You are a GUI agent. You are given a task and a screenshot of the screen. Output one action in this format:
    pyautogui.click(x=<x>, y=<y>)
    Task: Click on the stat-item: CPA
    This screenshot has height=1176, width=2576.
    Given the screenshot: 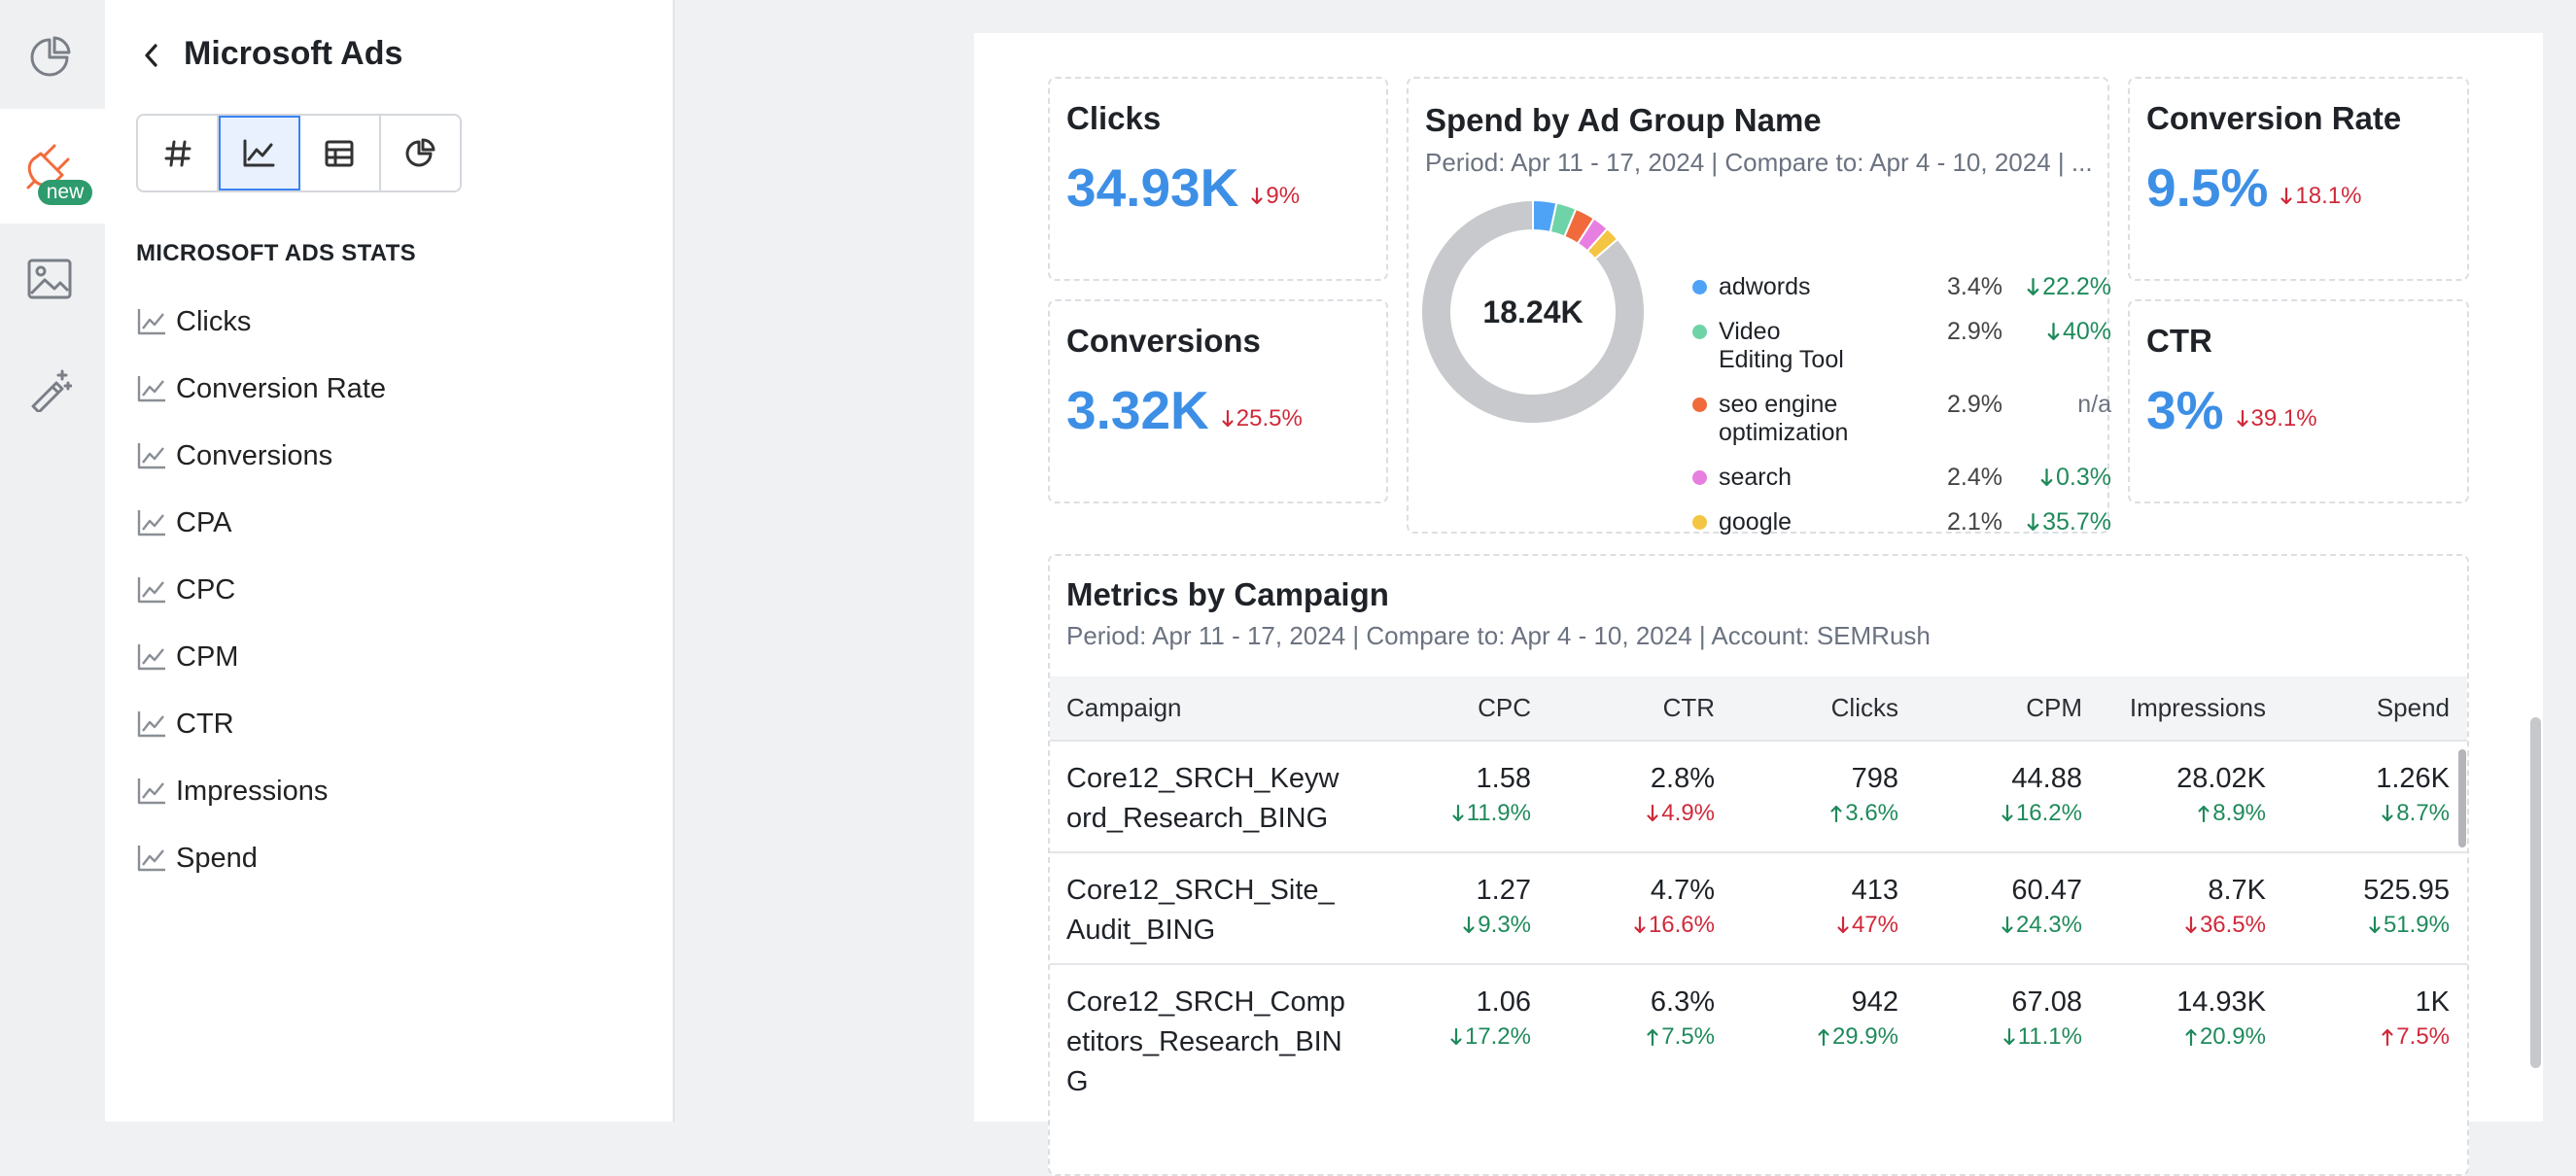 What is the action you would take?
    pyautogui.click(x=183, y=522)
    